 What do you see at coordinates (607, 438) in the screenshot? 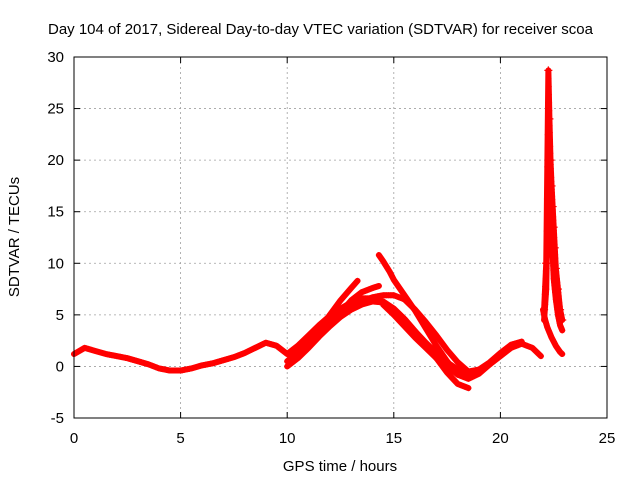
I see `x-tick-label: 25` at bounding box center [607, 438].